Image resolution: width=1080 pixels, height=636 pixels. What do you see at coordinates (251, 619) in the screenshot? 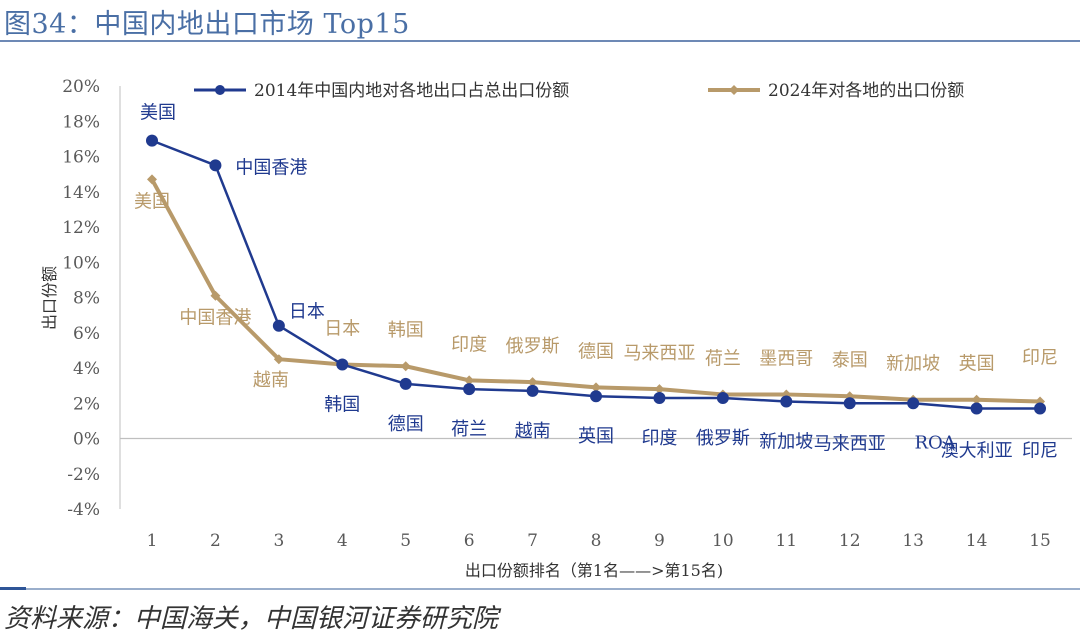
I see `source-note: 资料来源：中国海关，中国银河证券研究院` at bounding box center [251, 619].